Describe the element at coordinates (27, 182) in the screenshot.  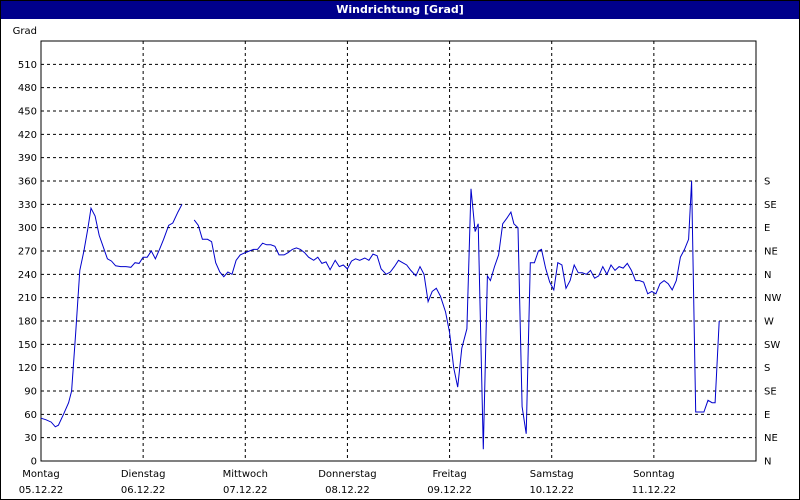
I see `y-tick-label: 360` at that location.